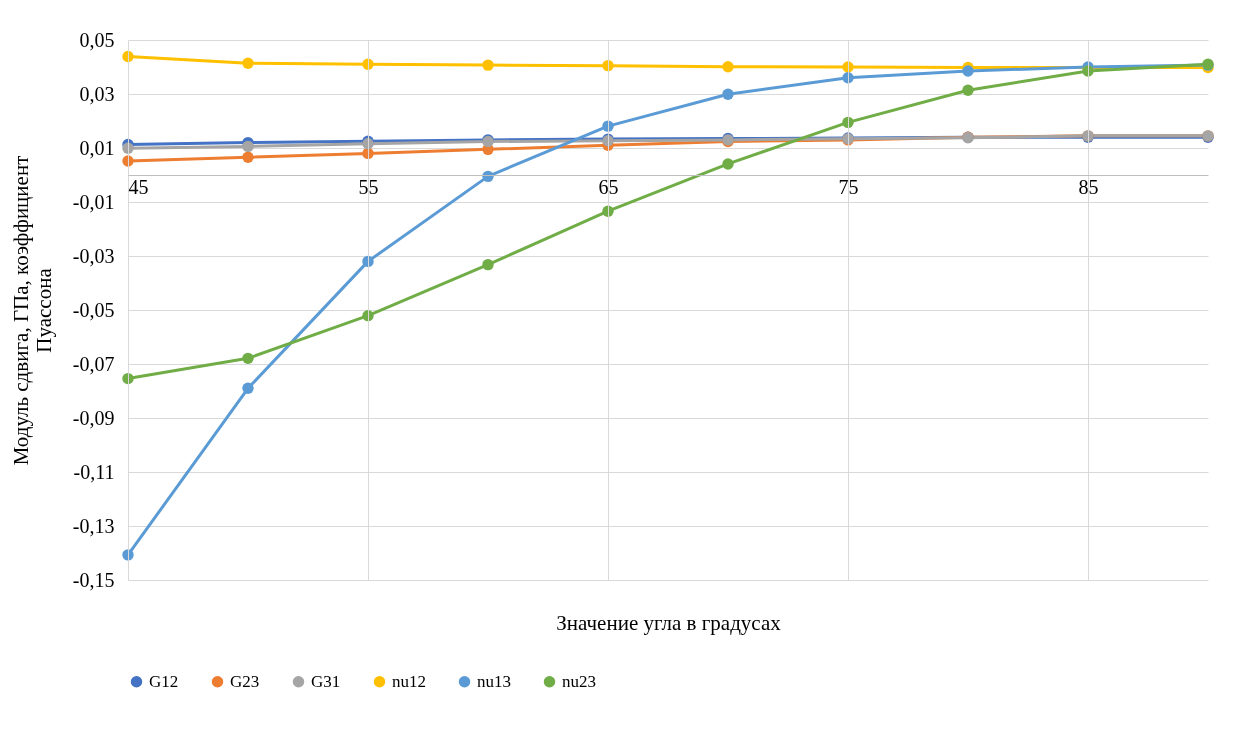 This screenshot has height=731, width=1253. Describe the element at coordinates (93, 363) in the screenshot. I see `y-tick-label: -0,07` at that location.